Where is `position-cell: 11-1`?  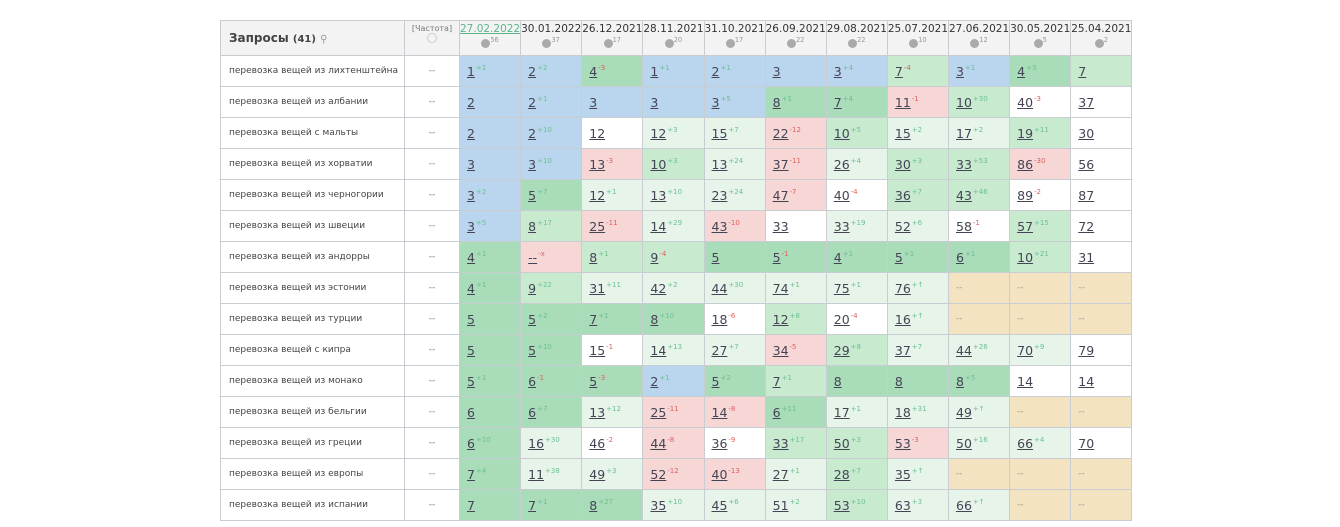 position-cell: 11-1 is located at coordinates (918, 102).